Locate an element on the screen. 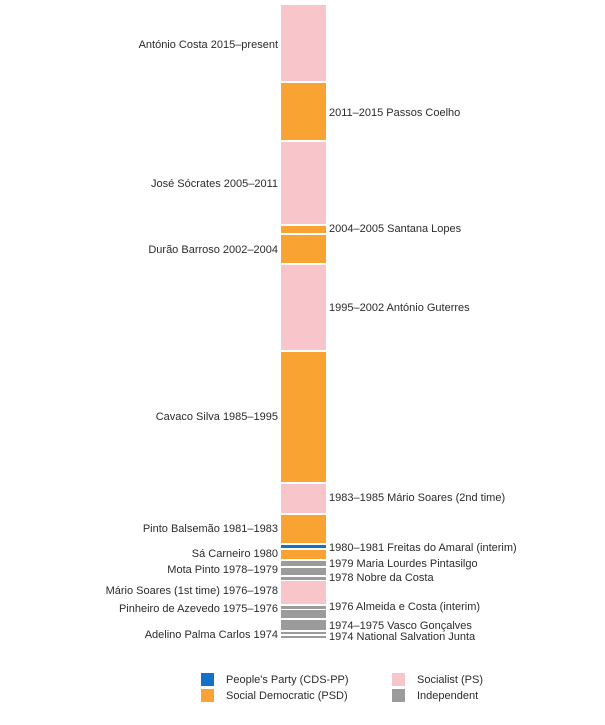 The height and width of the screenshot is (725, 605). legend-swatch-socialist is located at coordinates (398, 679).